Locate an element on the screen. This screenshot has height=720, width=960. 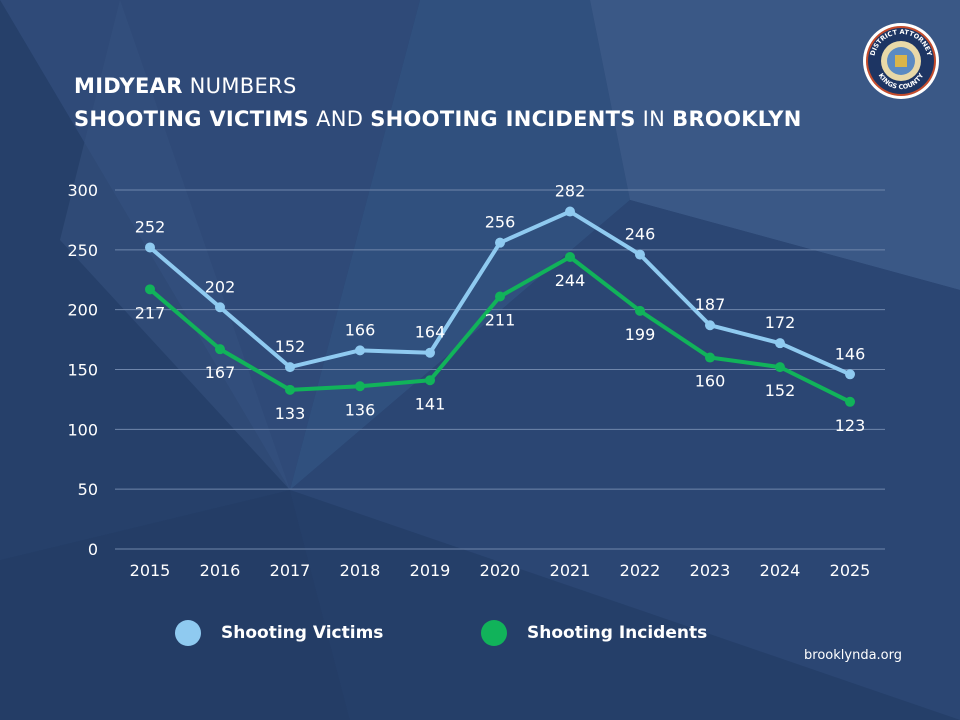
legend-item-shooting-incidents: Shooting Incidents is located at coordinates (594, 633).